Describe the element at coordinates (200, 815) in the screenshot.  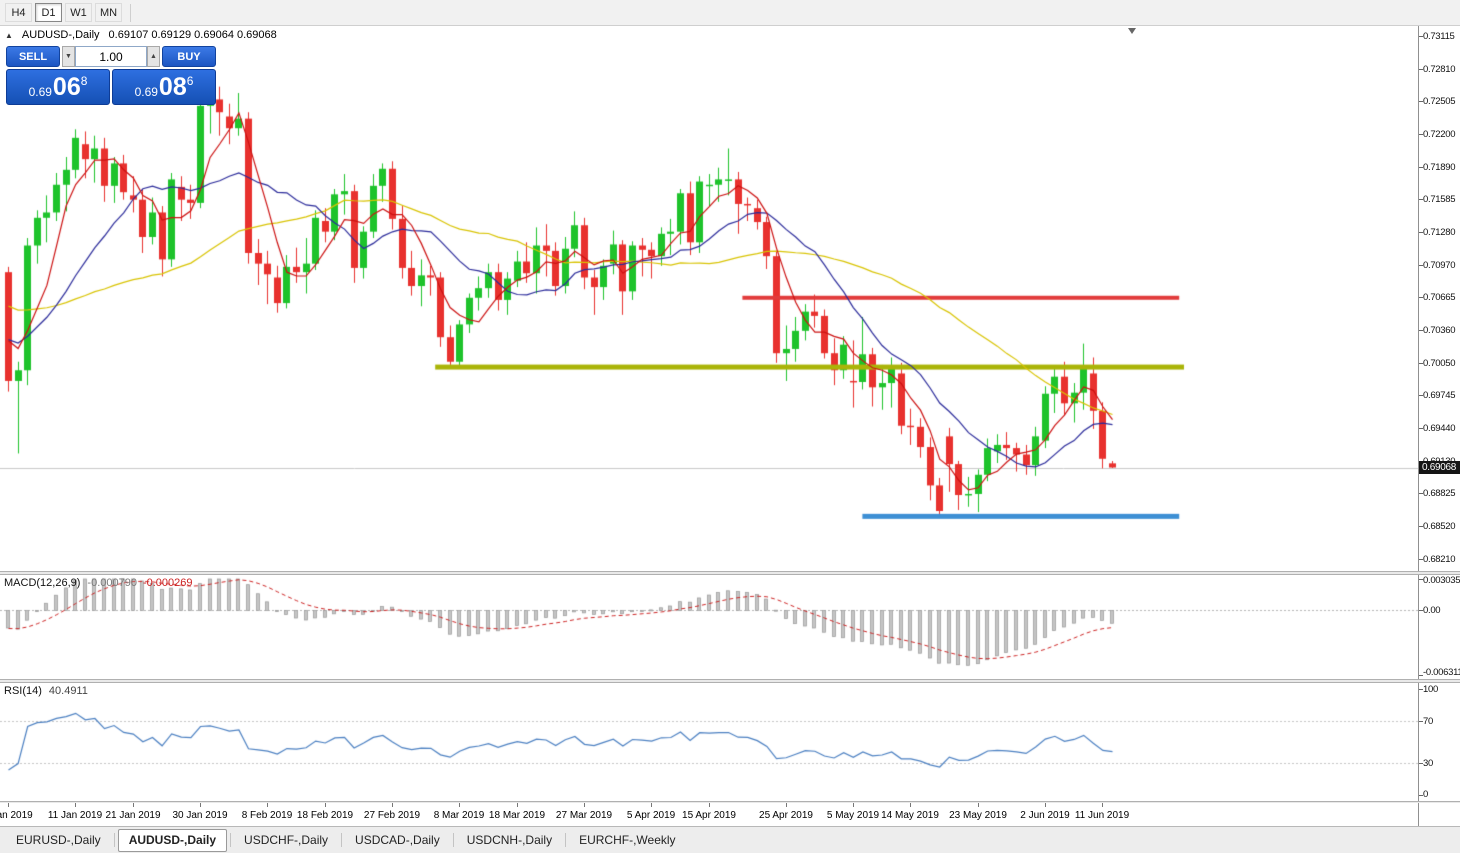
I see `time-axis-label: 30 Jan 2019` at that location.